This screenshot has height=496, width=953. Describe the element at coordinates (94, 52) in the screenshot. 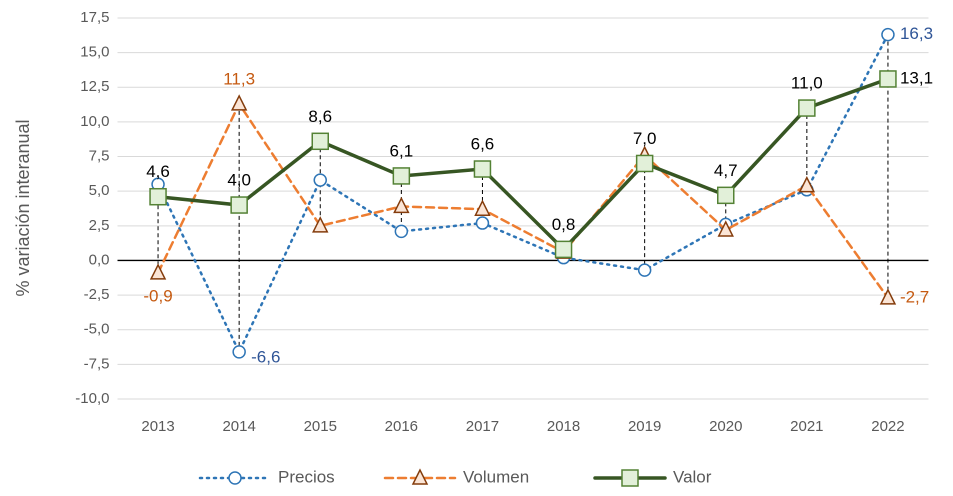

I see `y-tick-label: 15,0` at that location.